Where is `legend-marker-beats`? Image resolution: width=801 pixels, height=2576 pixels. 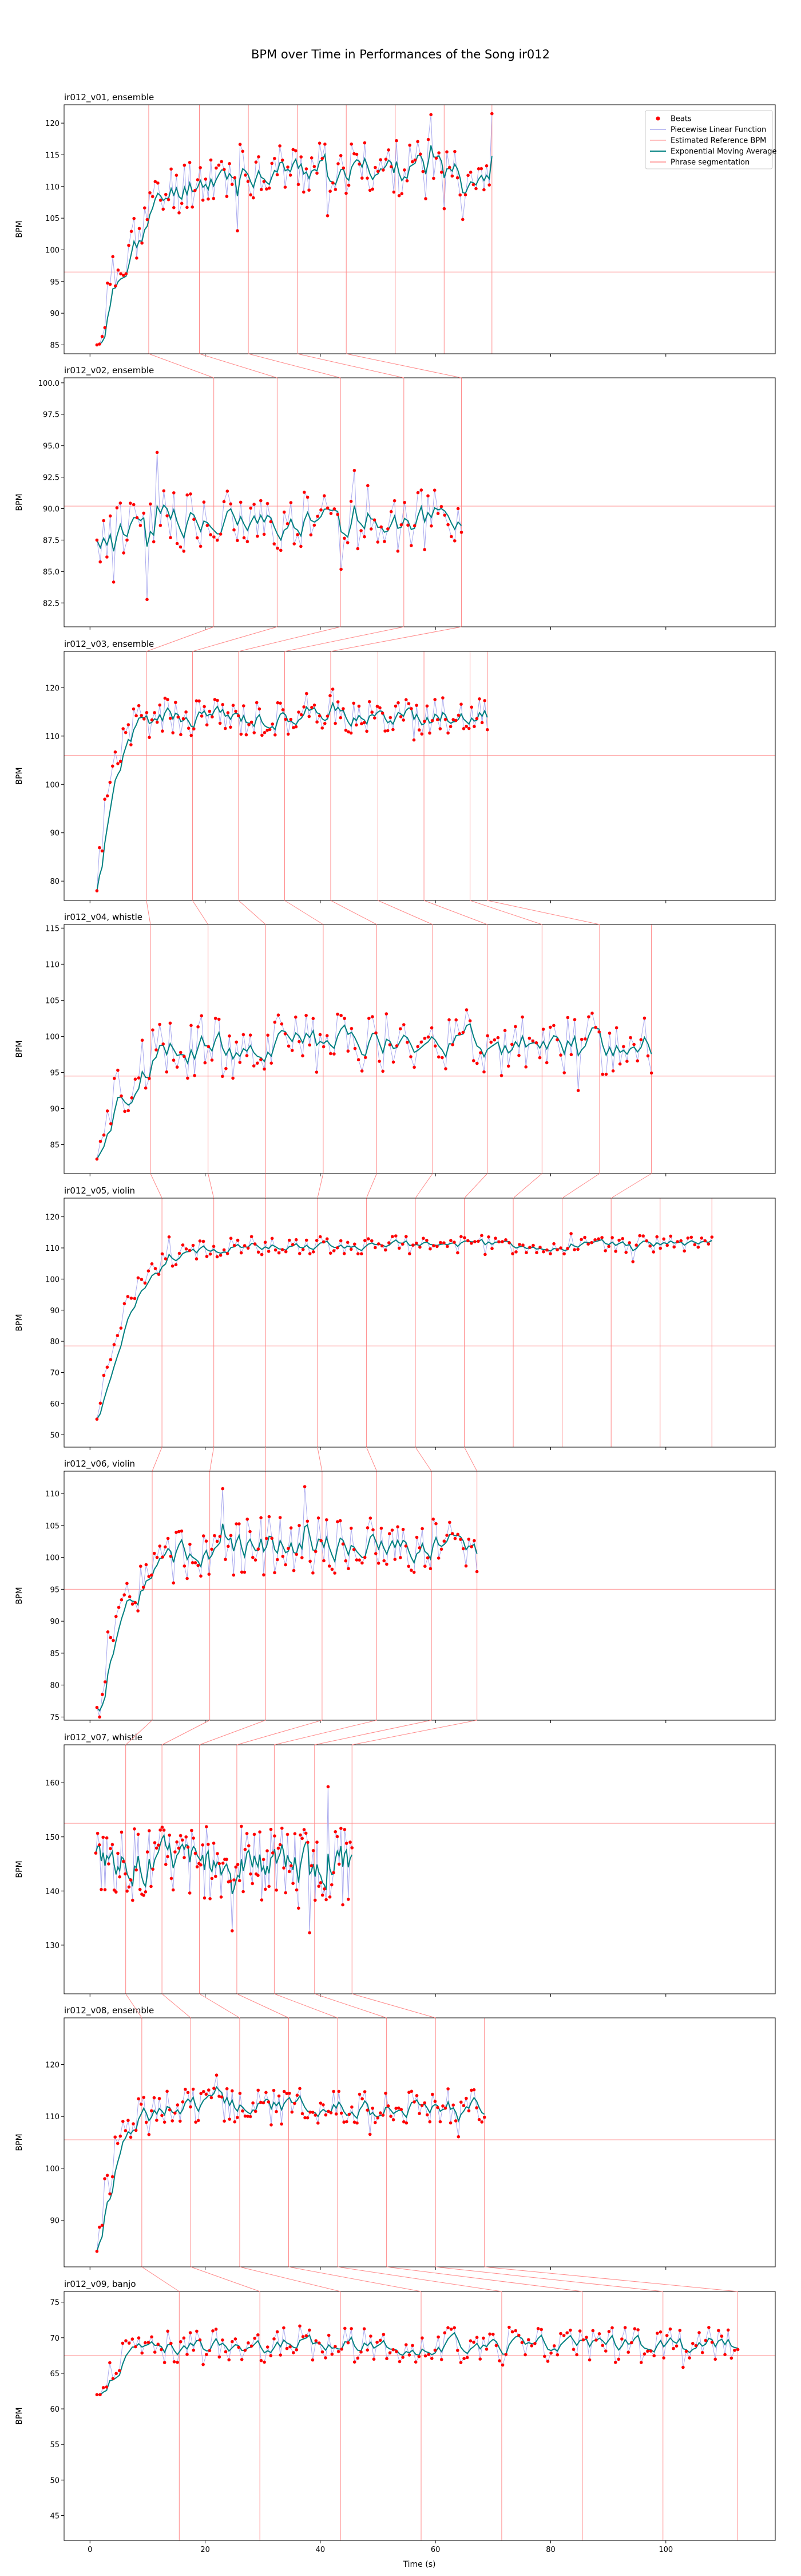
legend-marker-beats is located at coordinates (658, 118).